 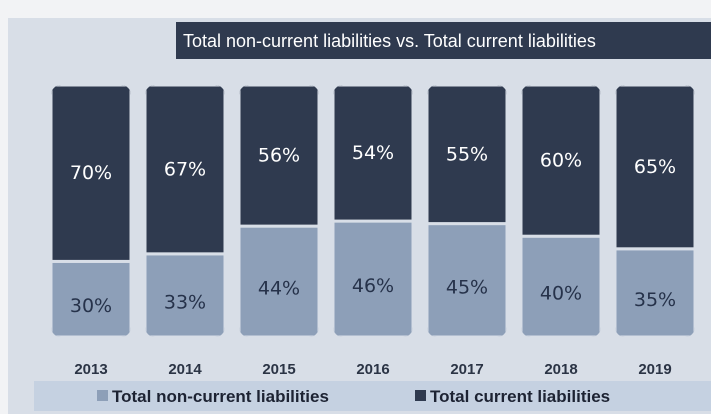 I want to click on value-label: 65%, so click(x=655, y=167).